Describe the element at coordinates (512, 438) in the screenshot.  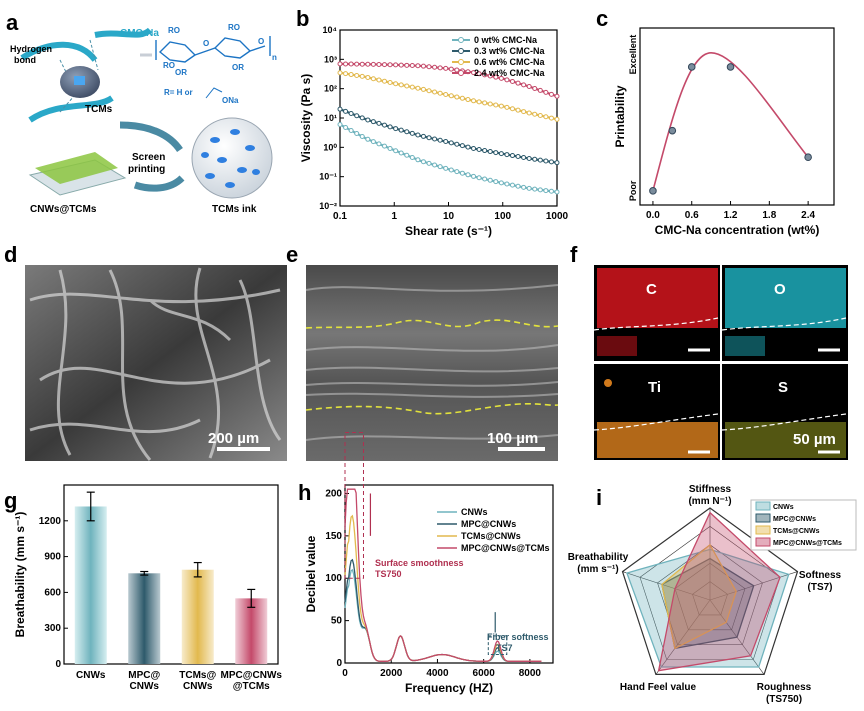
I see `scale-label-e: 100 µm` at that location.